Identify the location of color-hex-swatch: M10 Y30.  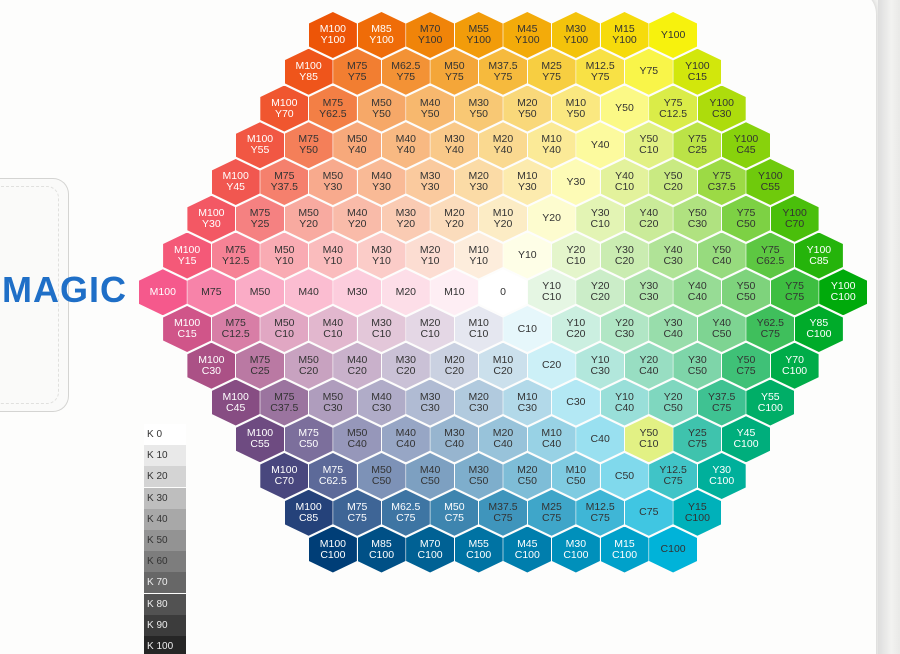
(527, 182).